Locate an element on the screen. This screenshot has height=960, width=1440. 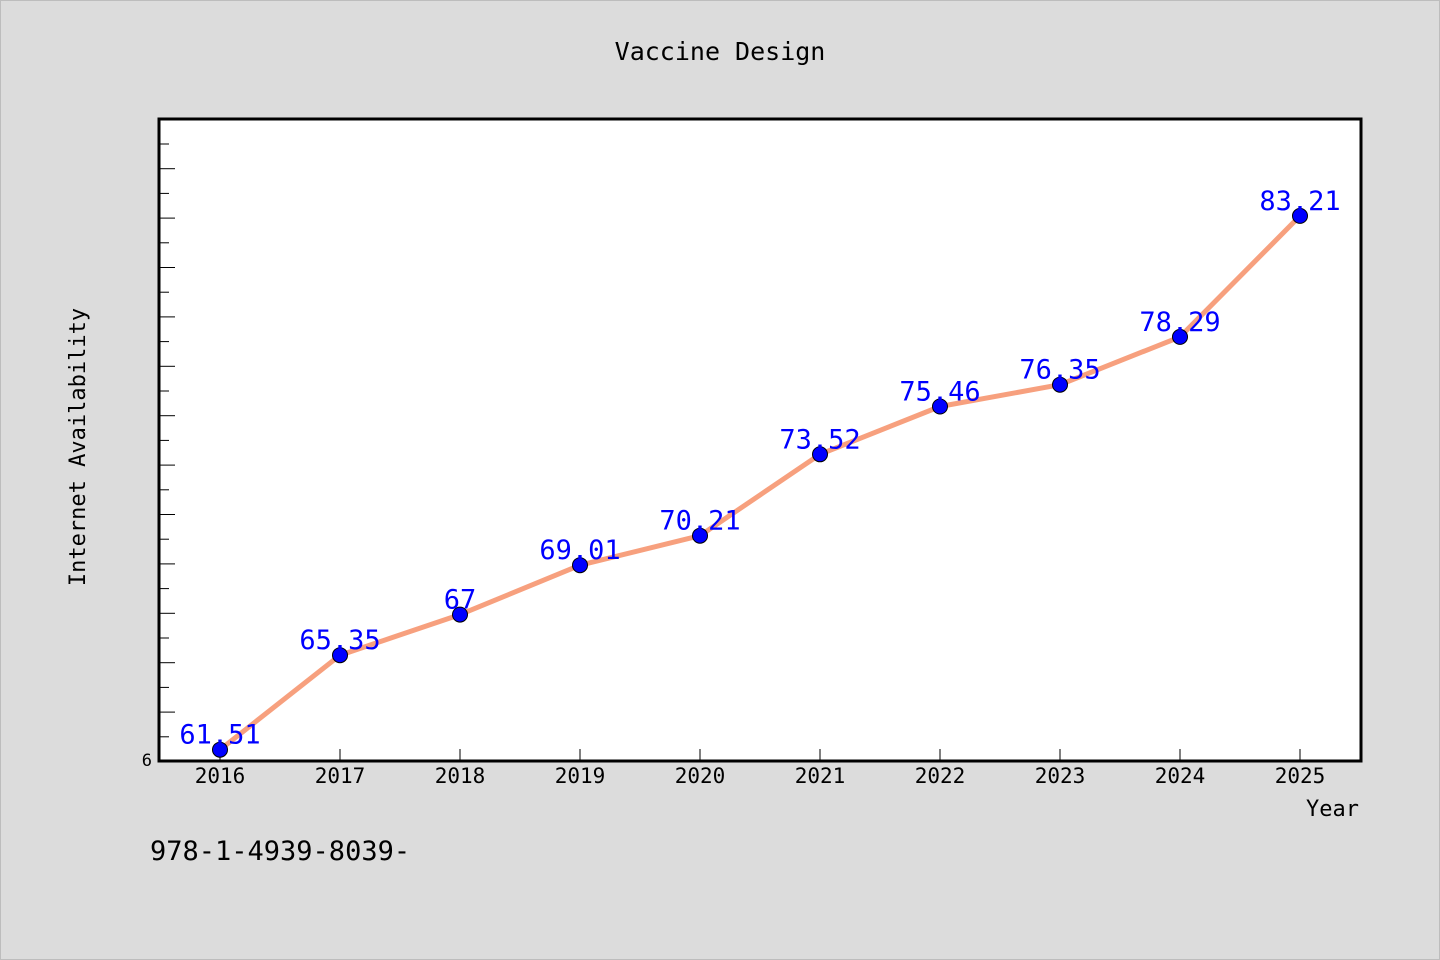
data-label: 83.21 is located at coordinates (1299, 201).